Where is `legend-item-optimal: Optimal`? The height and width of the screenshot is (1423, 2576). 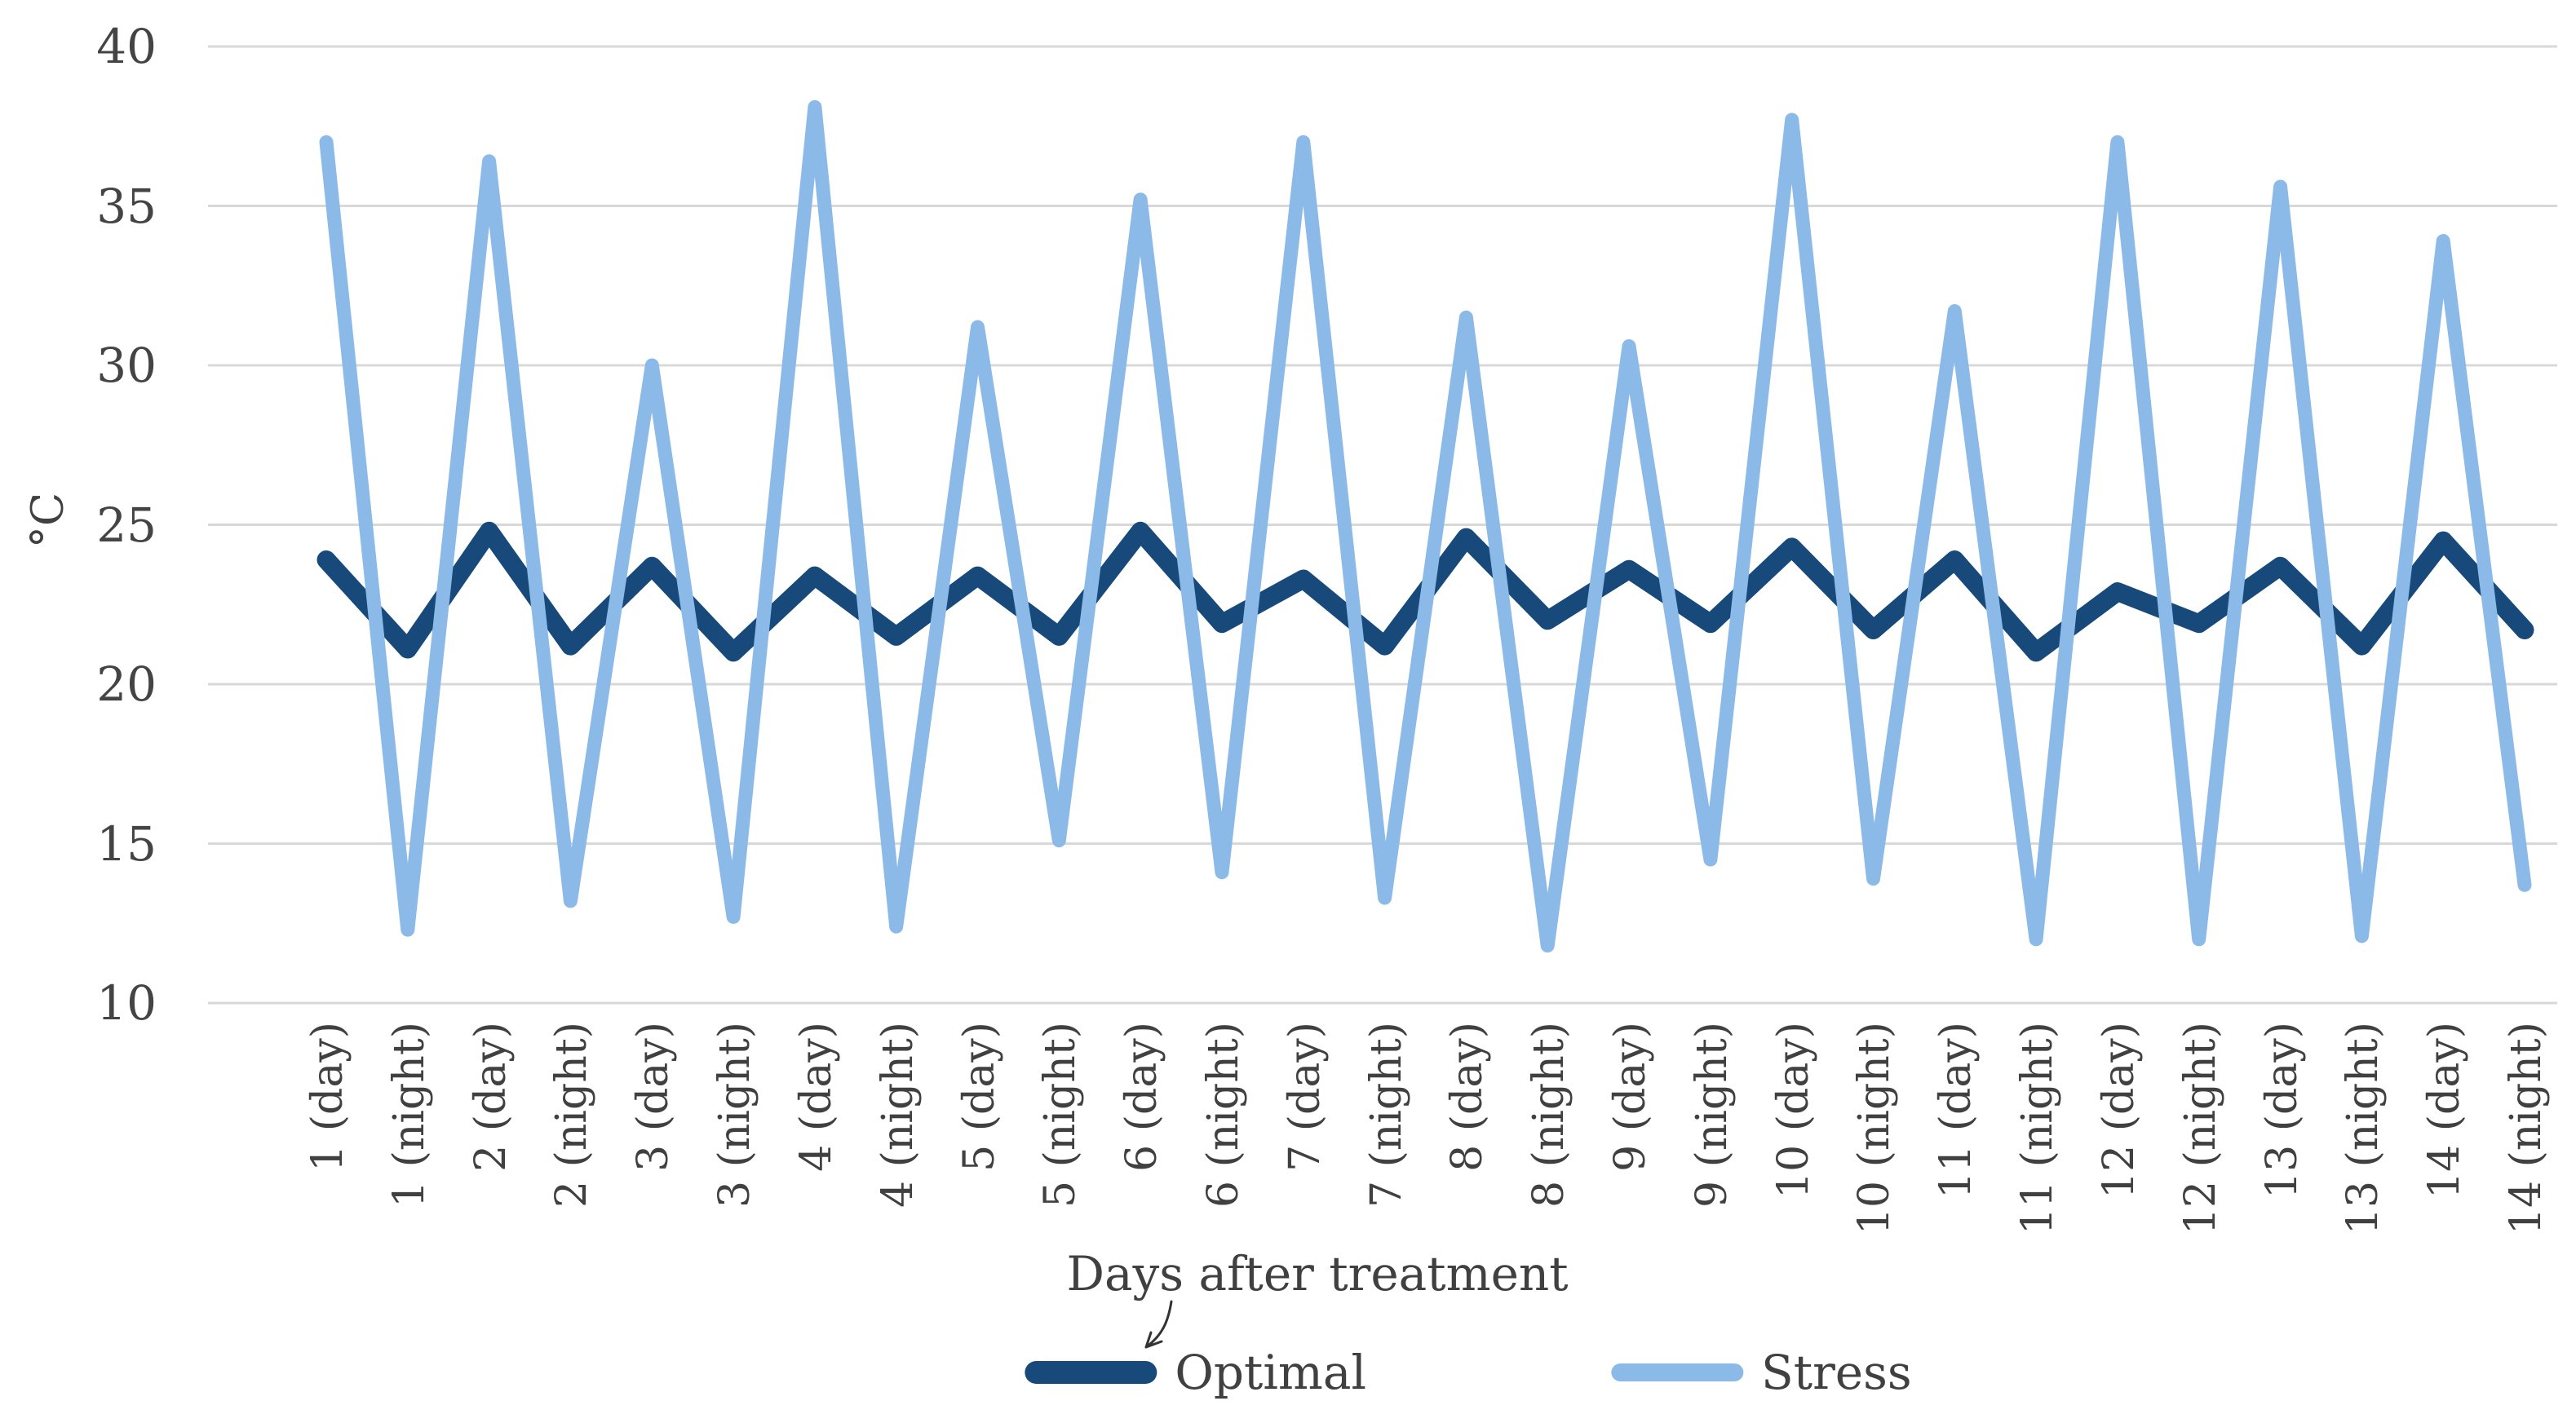
legend-item-optimal: Optimal is located at coordinates (1195, 1372).